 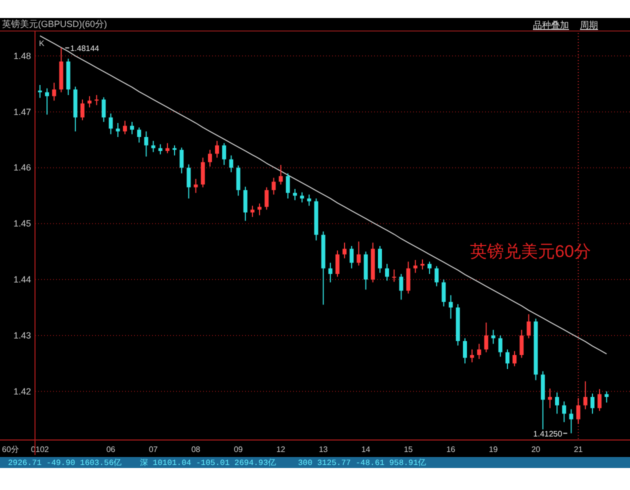 What do you see at coordinates (551, 25) in the screenshot?
I see `text: 品种叠加` at bounding box center [551, 25].